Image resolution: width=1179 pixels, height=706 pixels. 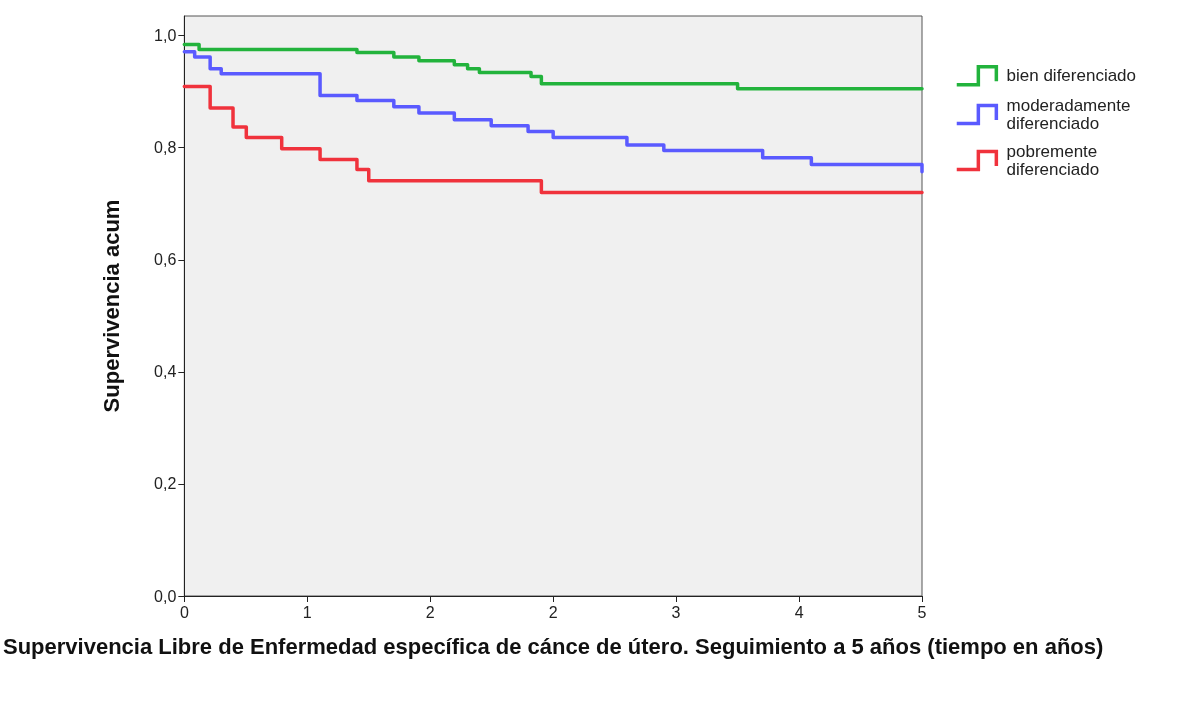 I want to click on y-tick-label: 1,0, so click(x=165, y=36).